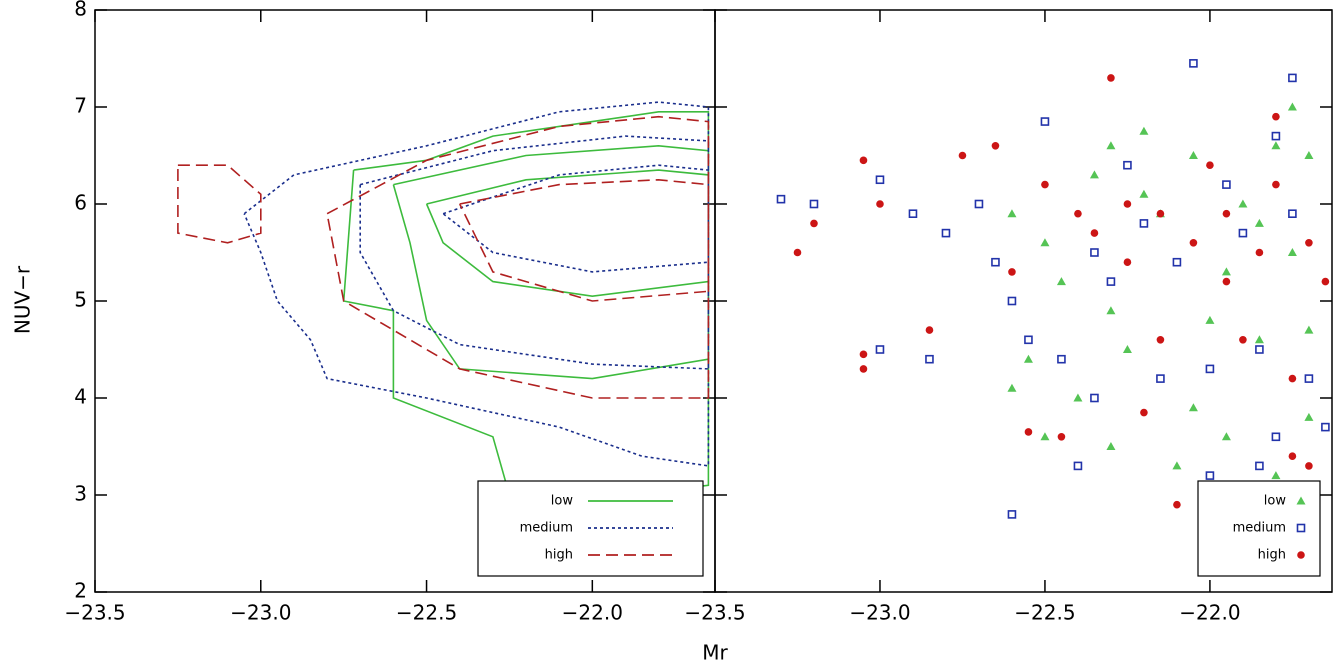  I want to click on y-axis-label: NUV−r, so click(23, 299).